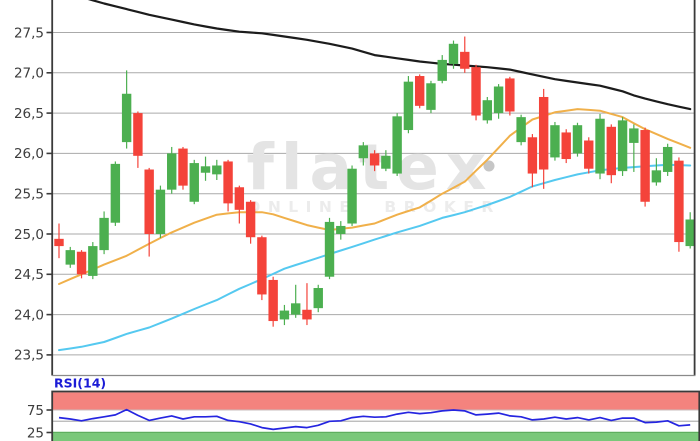  What do you see at coordinates (29, 114) in the screenshot?
I see `y-axis-label: 26,5` at bounding box center [29, 114].